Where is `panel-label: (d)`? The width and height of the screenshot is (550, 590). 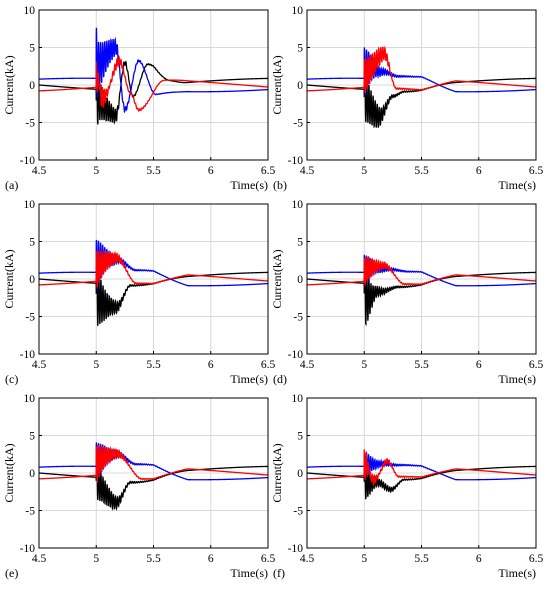 panel-label: (d) is located at coordinates (280, 379).